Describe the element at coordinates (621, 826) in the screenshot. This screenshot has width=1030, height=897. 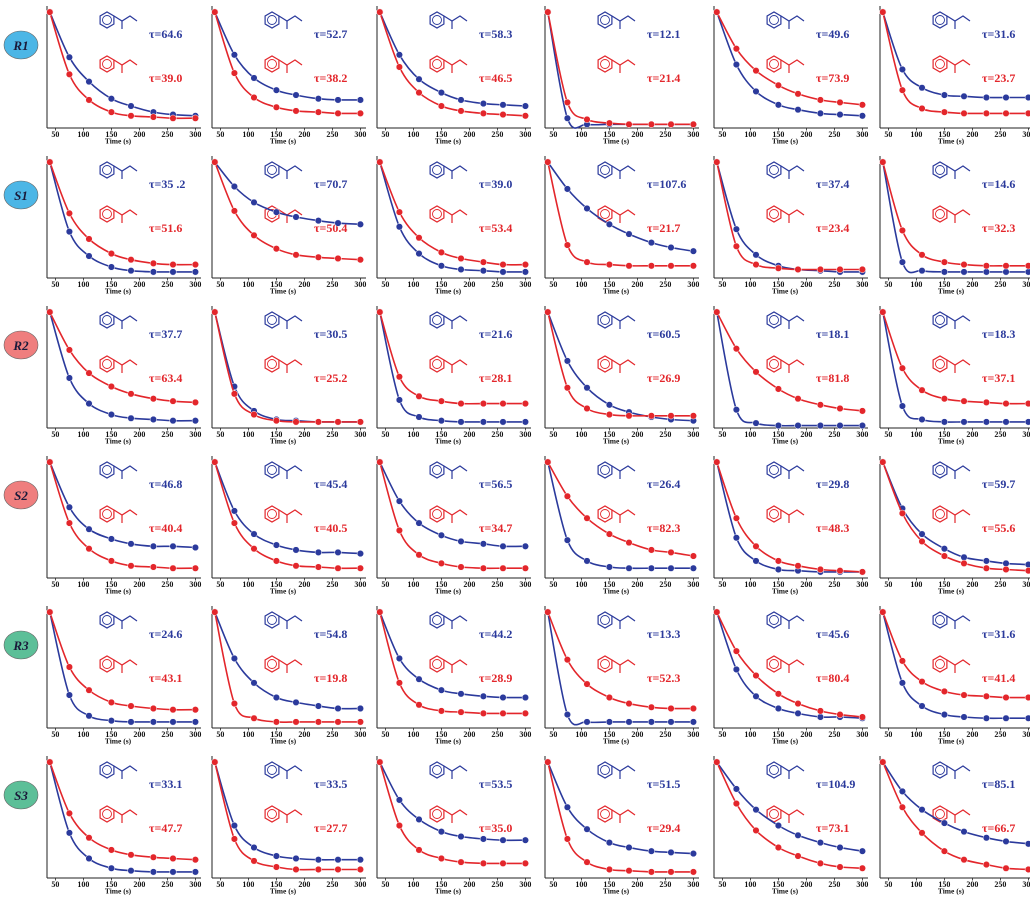
I see `panel: 50 100 150 200 250 300 Time (s) τ=51.5 τ=29.4` at that location.